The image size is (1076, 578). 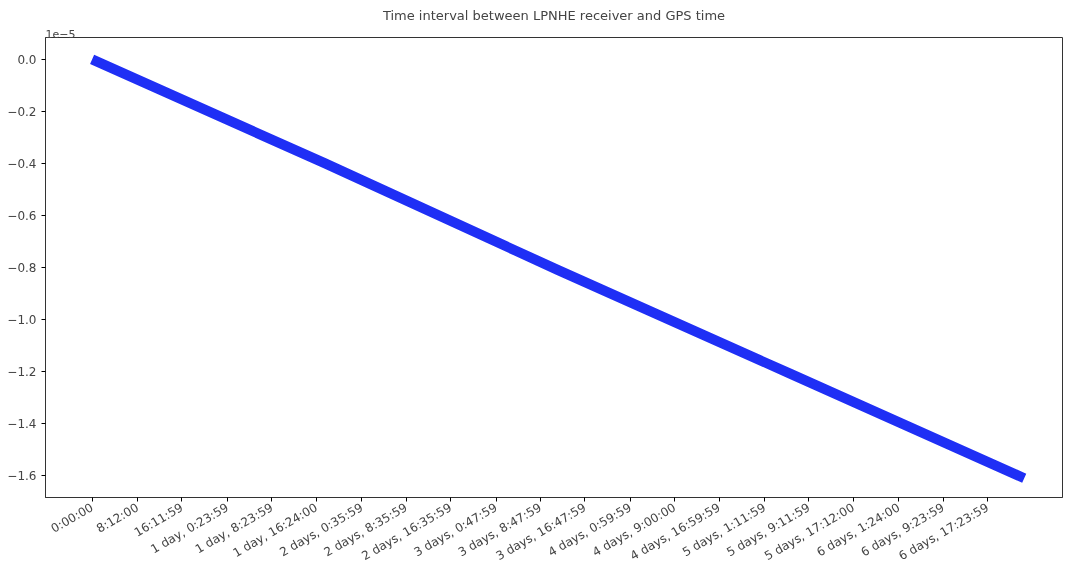 What do you see at coordinates (27, 59) in the screenshot?
I see `y-tick-label: 0.0` at bounding box center [27, 59].